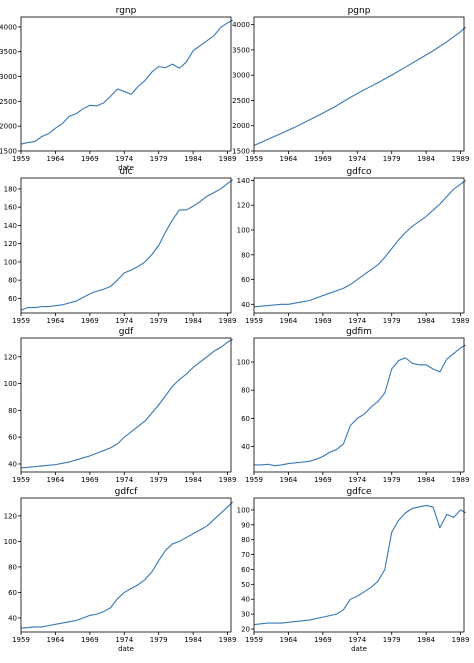 The width and height of the screenshot is (474, 663). What do you see at coordinates (127, 492) in the screenshot?
I see `chart-title: gdfcf` at bounding box center [127, 492].